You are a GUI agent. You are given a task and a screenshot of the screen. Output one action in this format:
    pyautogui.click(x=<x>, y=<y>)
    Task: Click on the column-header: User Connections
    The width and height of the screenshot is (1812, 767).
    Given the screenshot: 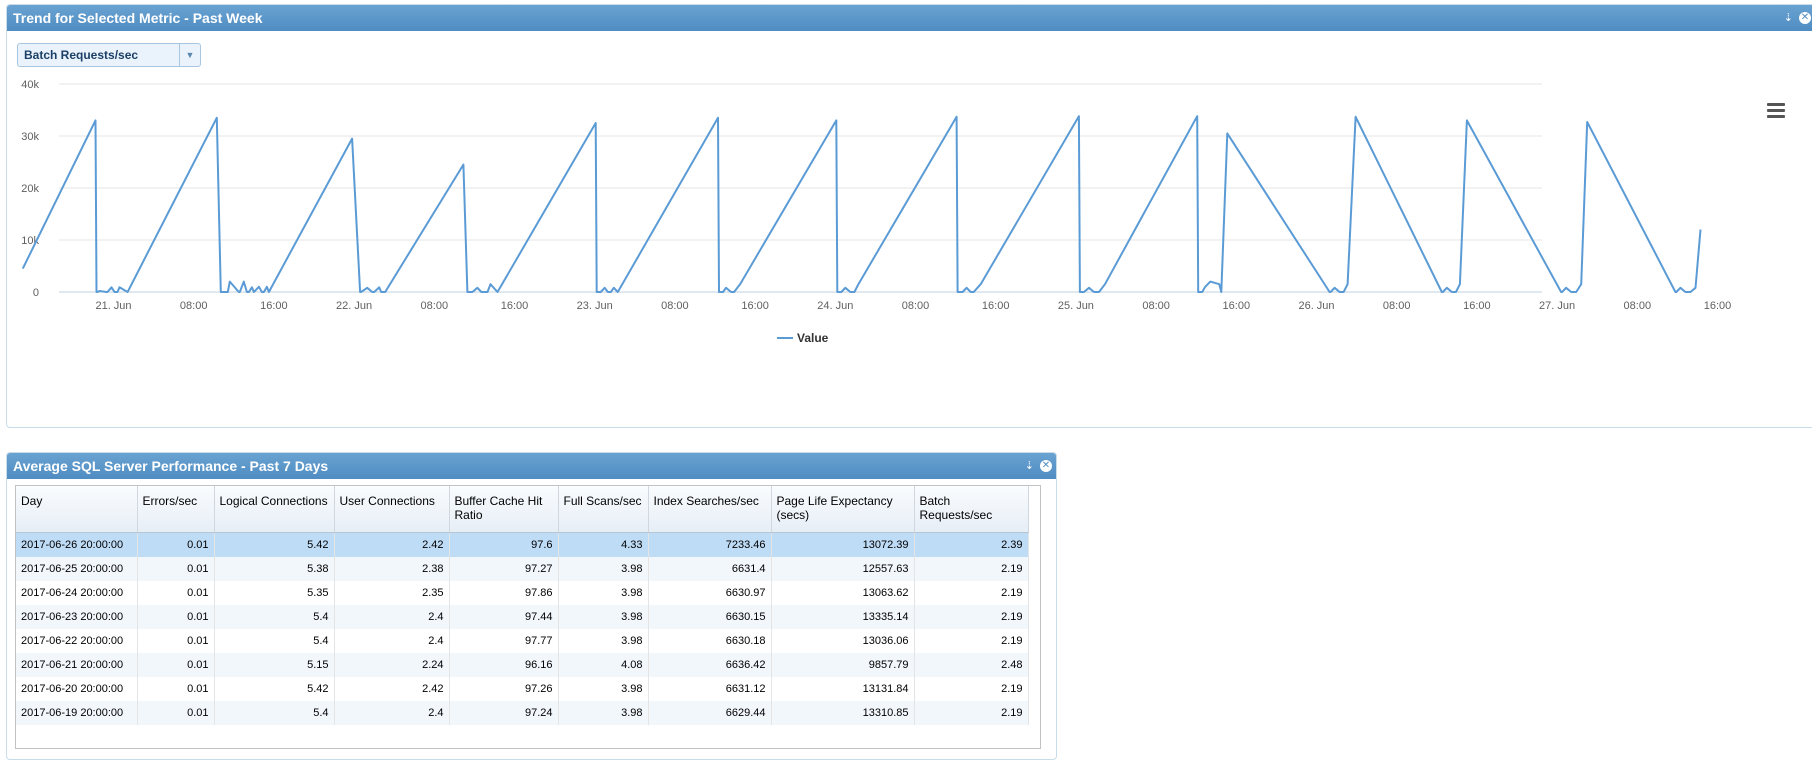 What is the action you would take?
    pyautogui.click(x=392, y=509)
    